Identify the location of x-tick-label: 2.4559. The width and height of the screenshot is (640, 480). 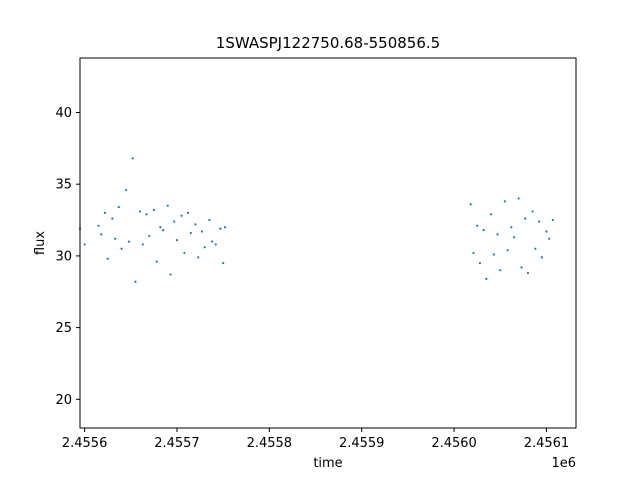
(362, 443).